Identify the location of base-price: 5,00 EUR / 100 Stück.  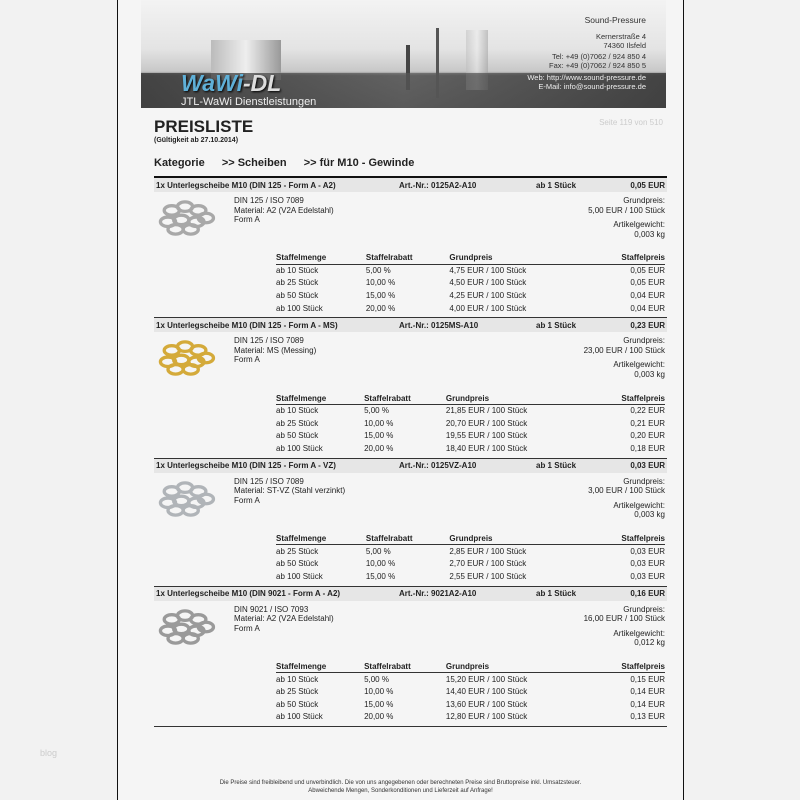
(626, 210).